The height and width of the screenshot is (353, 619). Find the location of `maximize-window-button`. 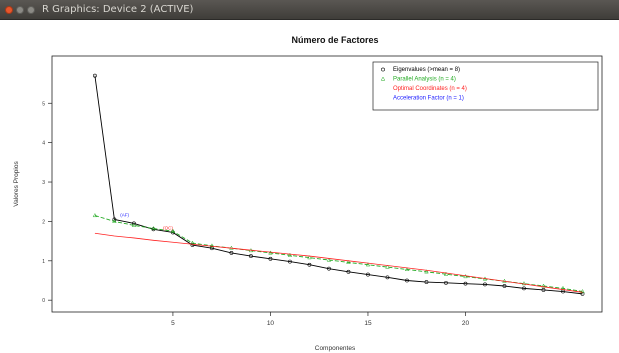

maximize-window-button is located at coordinates (31, 10).